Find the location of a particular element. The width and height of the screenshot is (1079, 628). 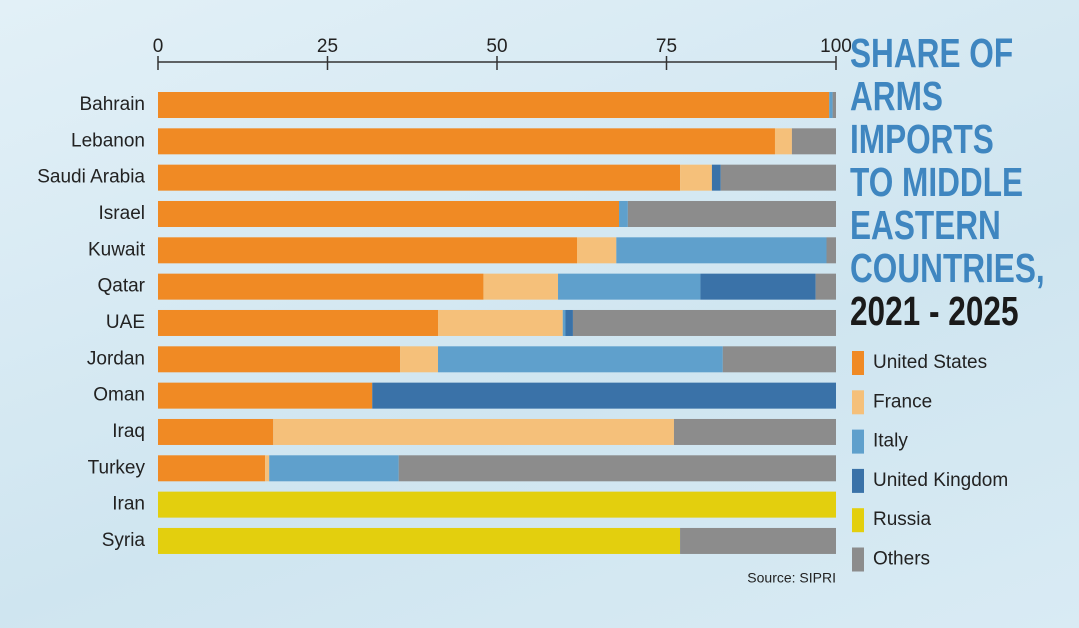

y-tick-label: Oman is located at coordinates (119, 395).